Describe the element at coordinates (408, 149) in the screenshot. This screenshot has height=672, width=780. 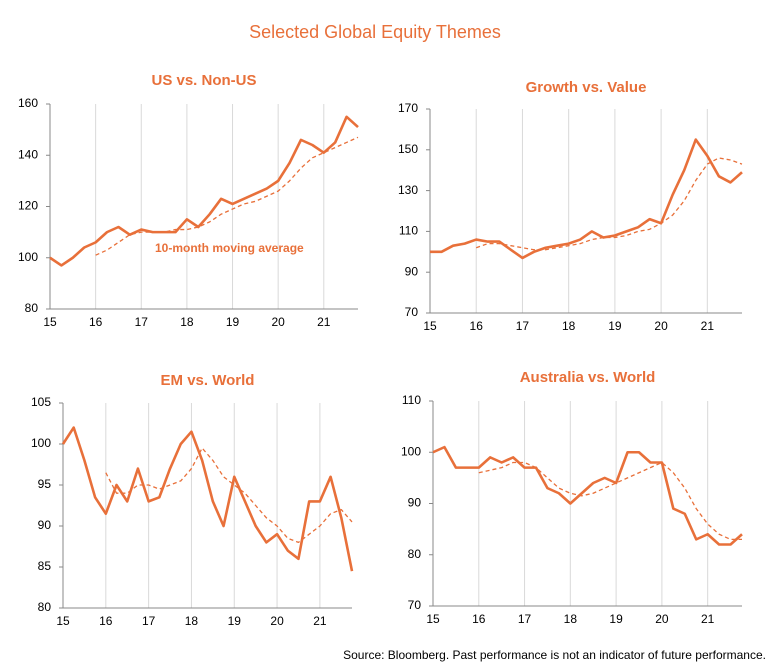
I see `y-tick-label: 150` at that location.